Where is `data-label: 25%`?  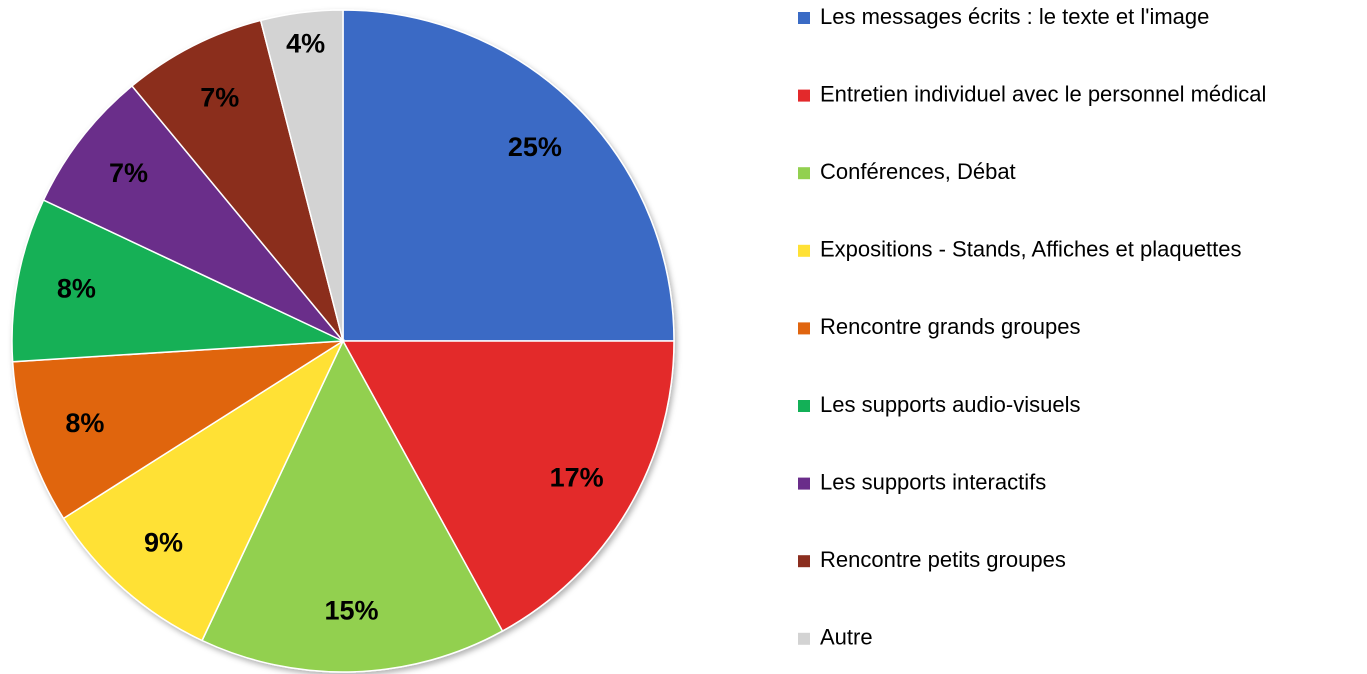
data-label: 25% is located at coordinates (535, 147).